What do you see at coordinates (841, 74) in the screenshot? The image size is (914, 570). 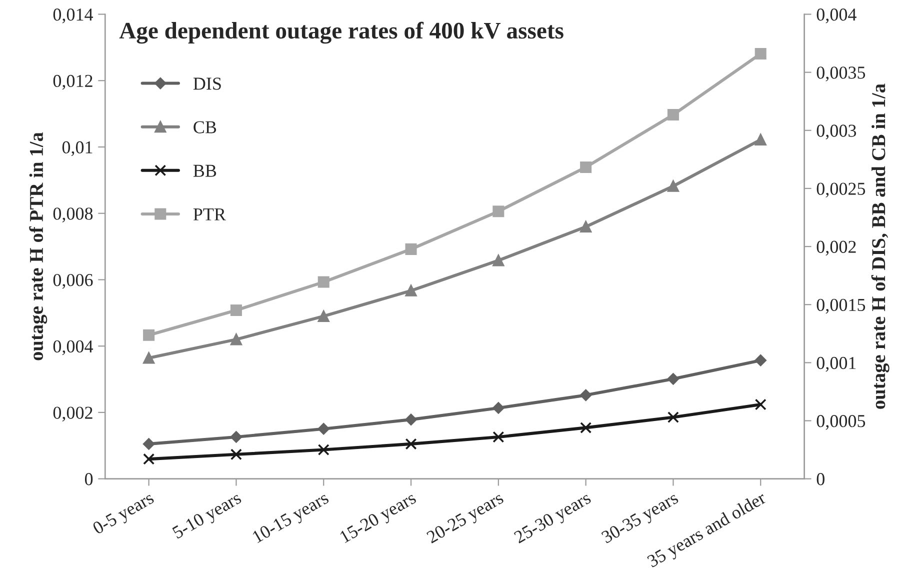 I see `y2-tick-label: 0,0035` at bounding box center [841, 74].